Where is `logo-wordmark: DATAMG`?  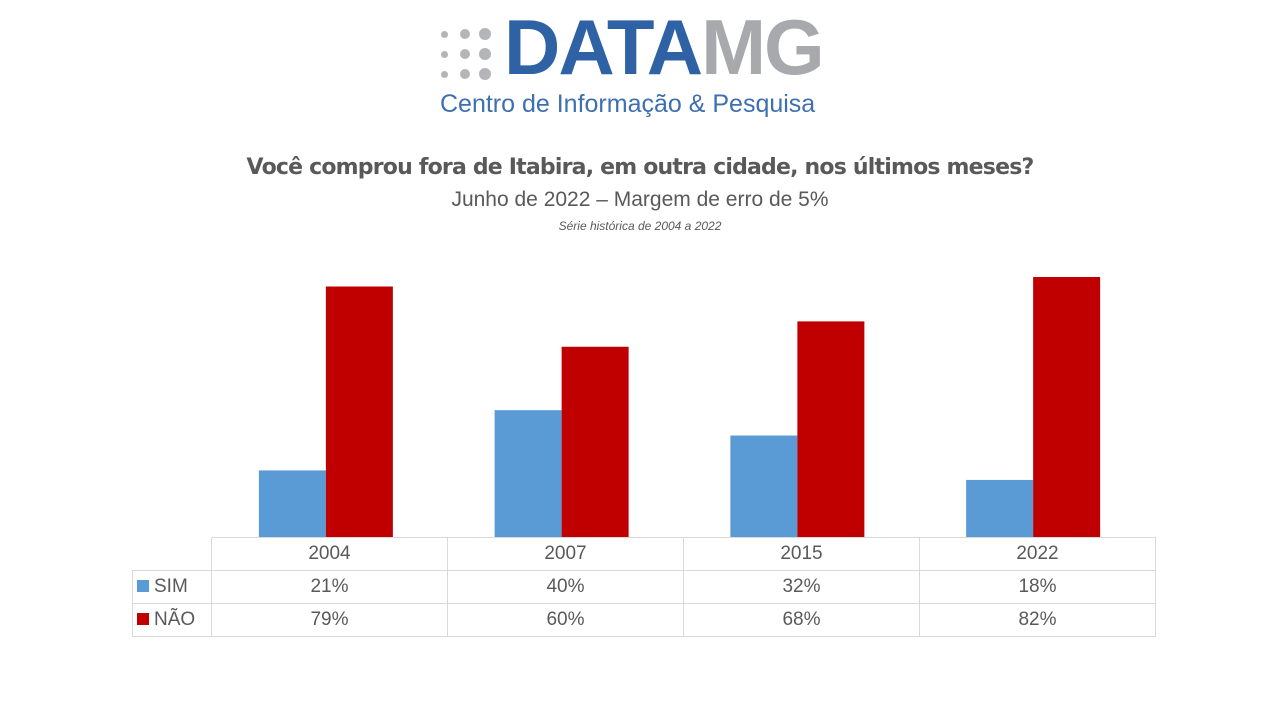 logo-wordmark: DATAMG is located at coordinates (664, 47).